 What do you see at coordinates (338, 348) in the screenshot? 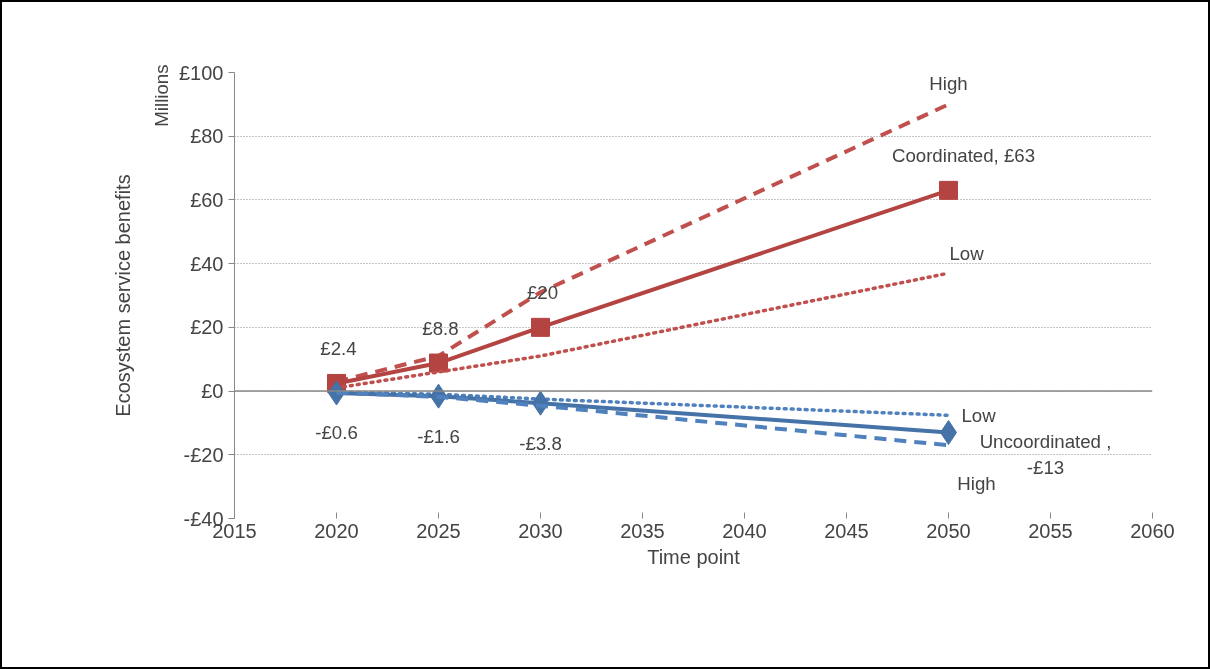
I see `data-label: £2.4` at bounding box center [338, 348].